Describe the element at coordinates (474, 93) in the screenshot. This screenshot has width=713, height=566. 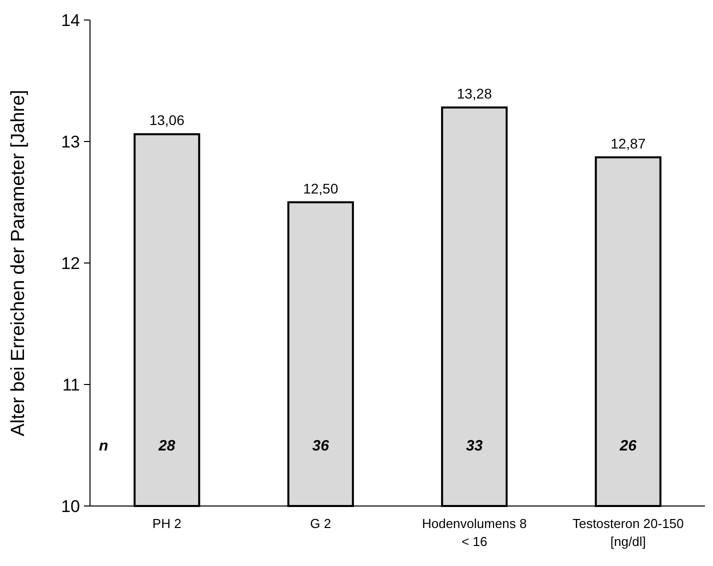
I see `data-label: 13,28` at that location.